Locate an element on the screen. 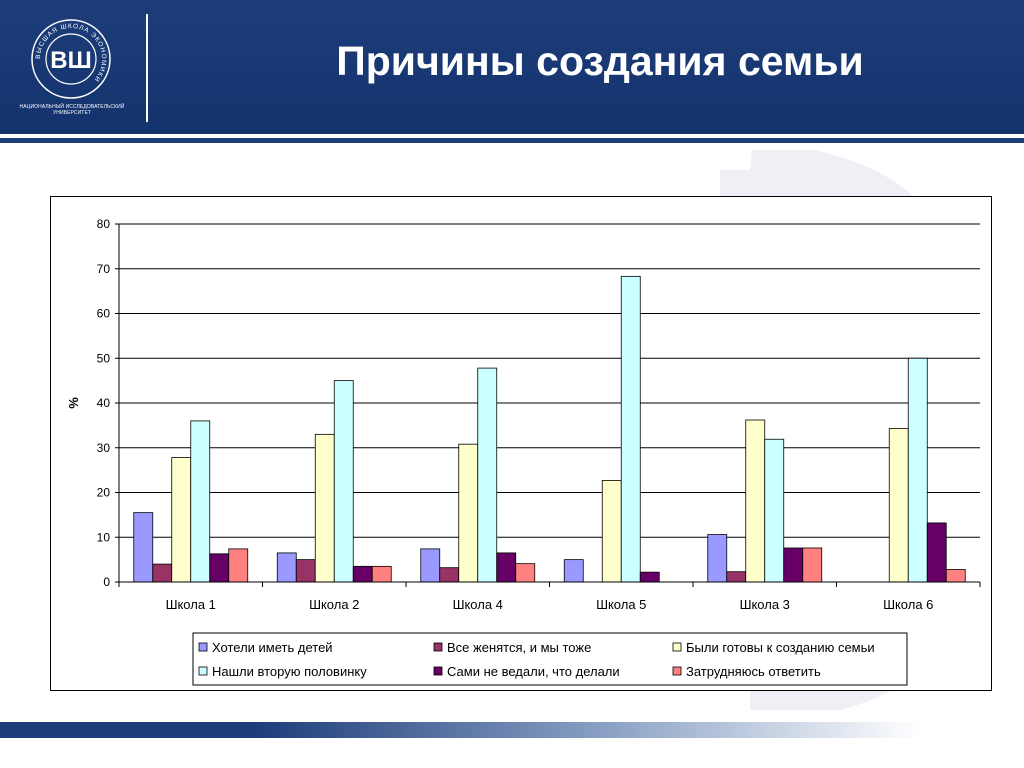  legend-label: Сами не ведали, что делали is located at coordinates (533, 671).